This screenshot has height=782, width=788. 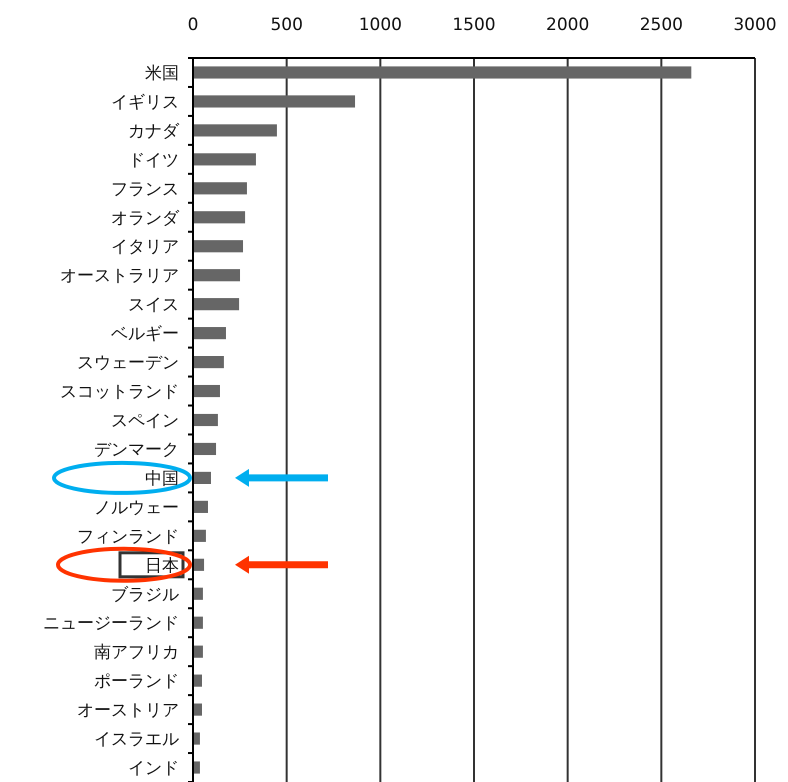 I want to click on y-tick-label: ブラジル, so click(x=145, y=594).